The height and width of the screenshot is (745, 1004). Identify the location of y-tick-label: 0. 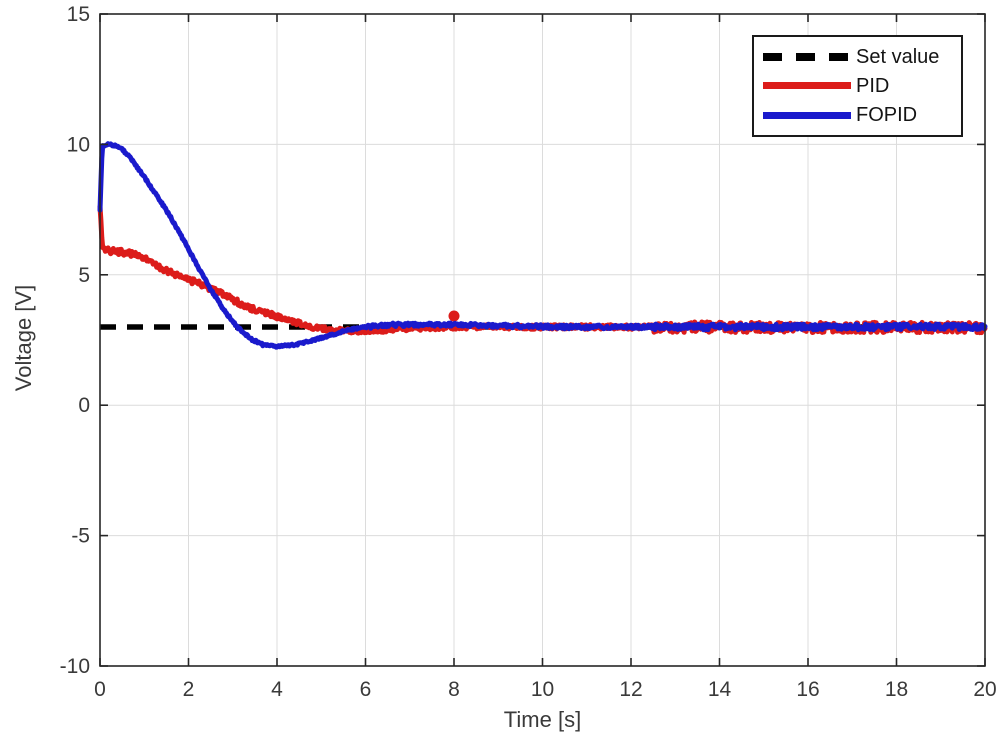
(84, 405).